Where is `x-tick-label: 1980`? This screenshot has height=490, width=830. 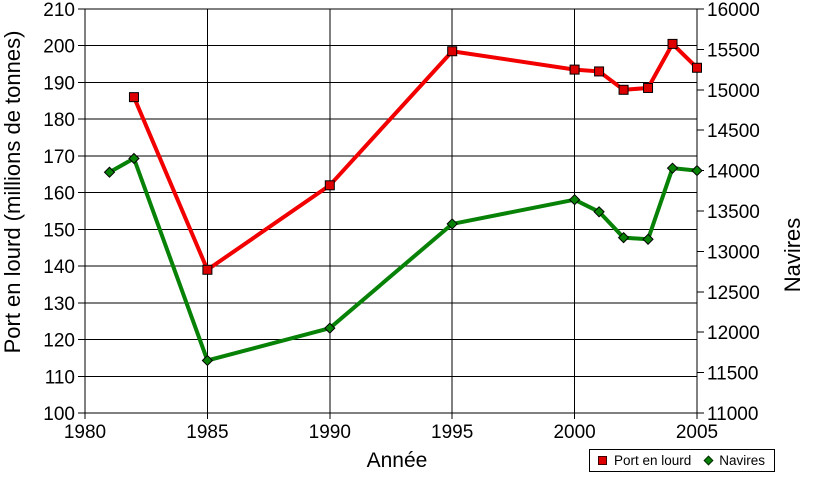 x-tick-label: 1980 is located at coordinates (85, 432).